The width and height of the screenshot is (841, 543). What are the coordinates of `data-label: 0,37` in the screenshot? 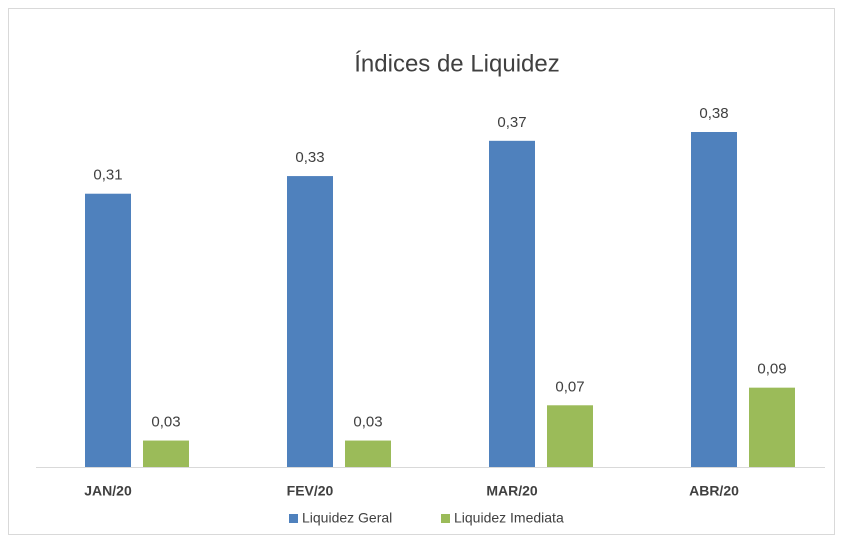 It's located at (511, 122).